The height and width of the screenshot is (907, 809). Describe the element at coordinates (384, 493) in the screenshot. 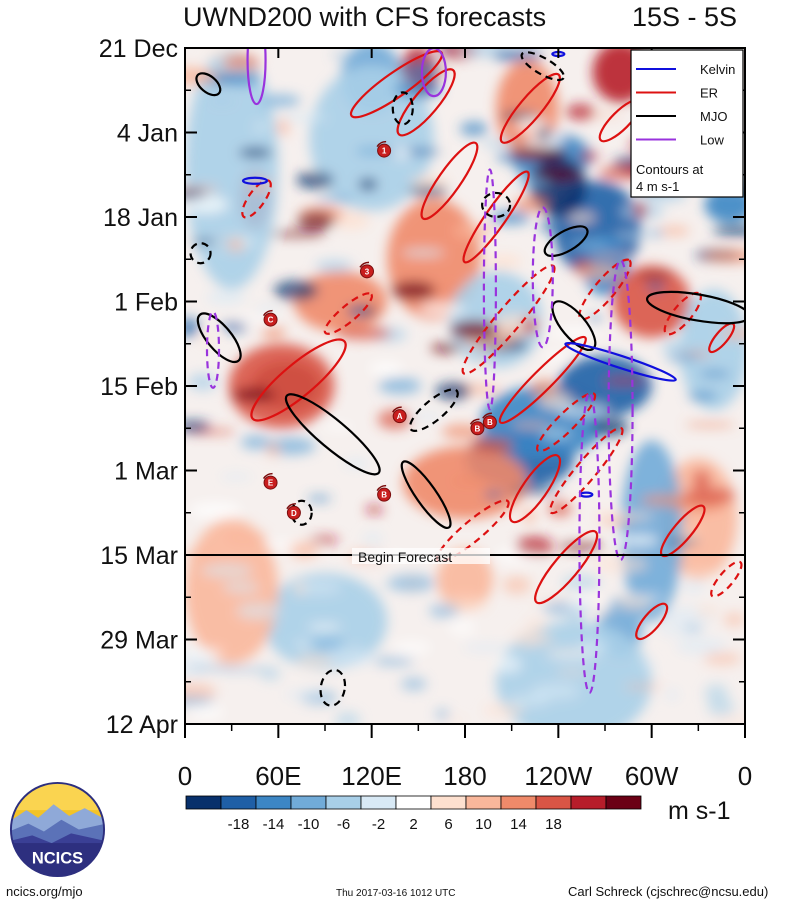

I see `cyclone-marker: B` at that location.